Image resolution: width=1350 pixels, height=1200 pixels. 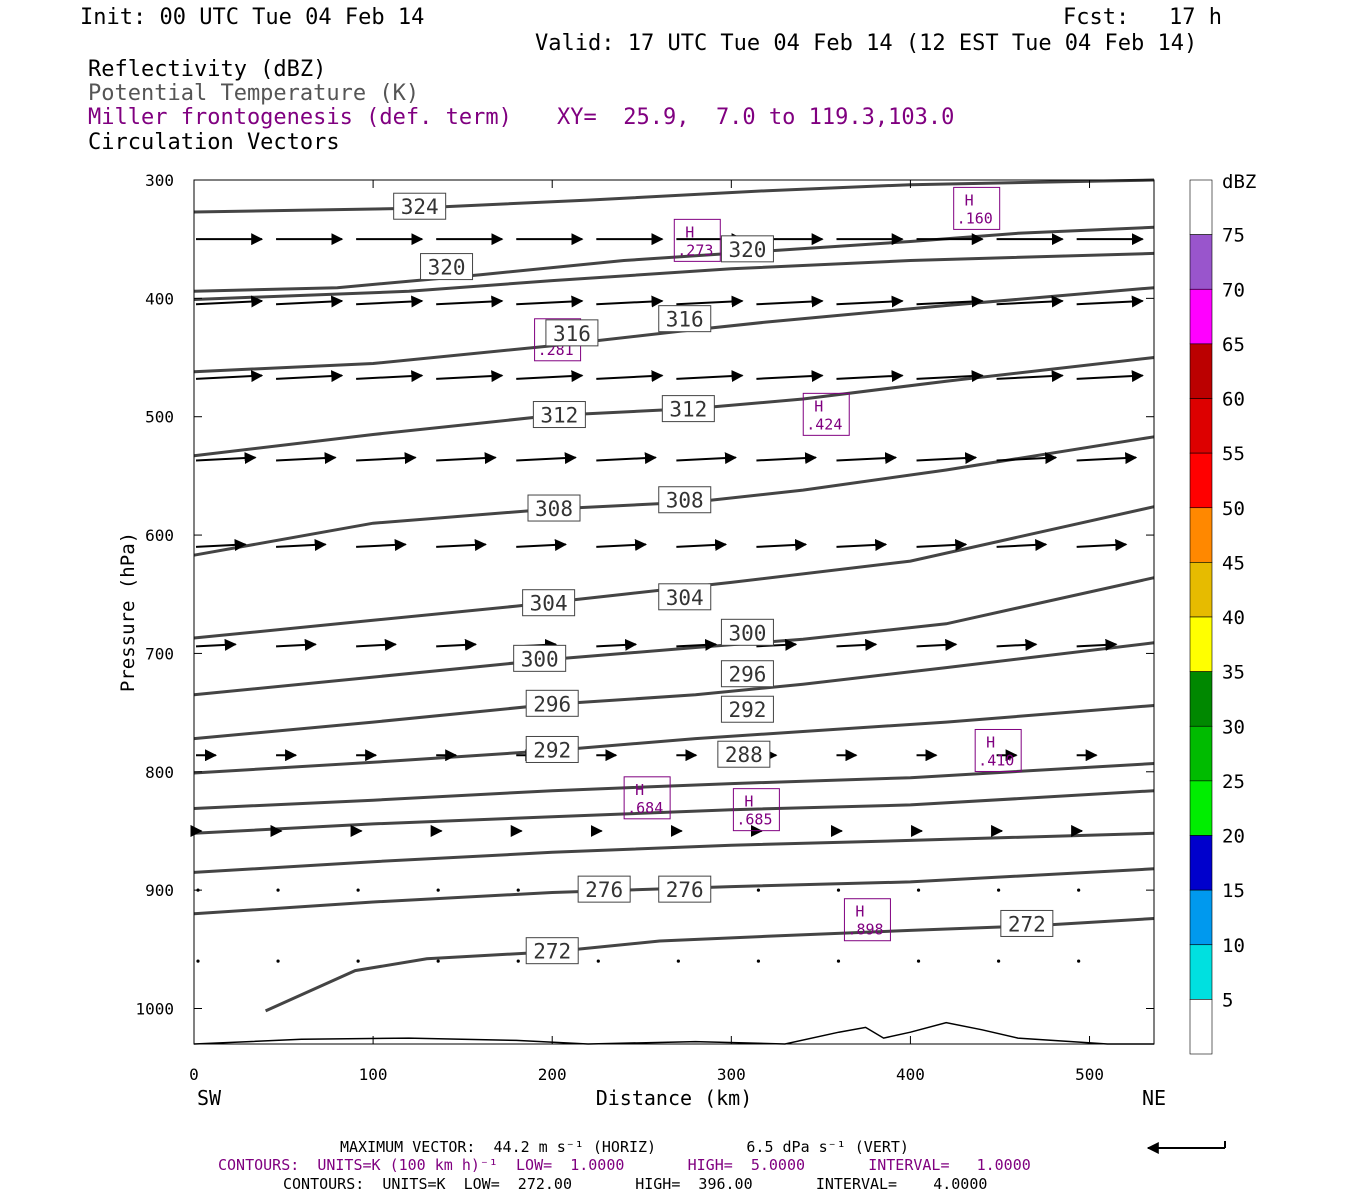 I want to click on fronto-max-value: .684, so click(x=645, y=808).